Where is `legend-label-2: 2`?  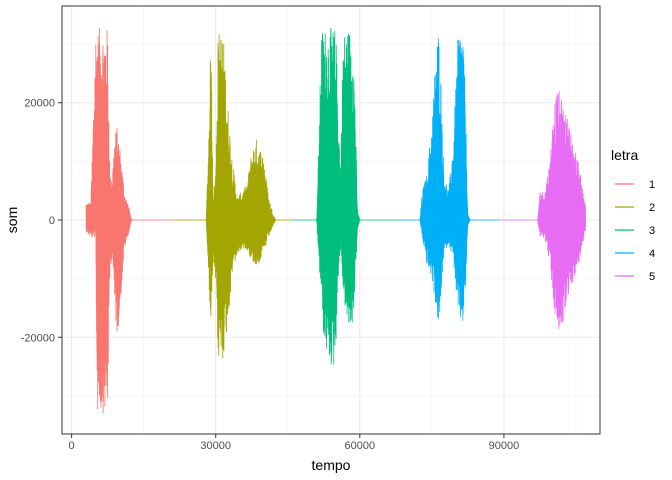 legend-label-2: 2 is located at coordinates (652, 208).